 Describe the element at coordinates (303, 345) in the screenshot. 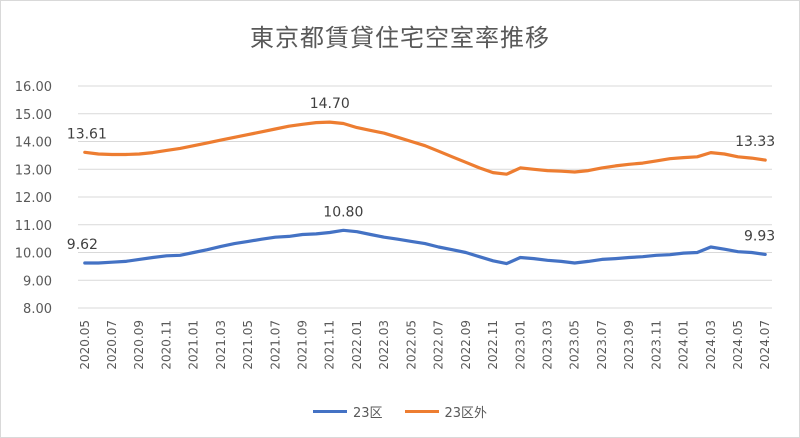

I see `x-tick-label: 2021.09` at that location.